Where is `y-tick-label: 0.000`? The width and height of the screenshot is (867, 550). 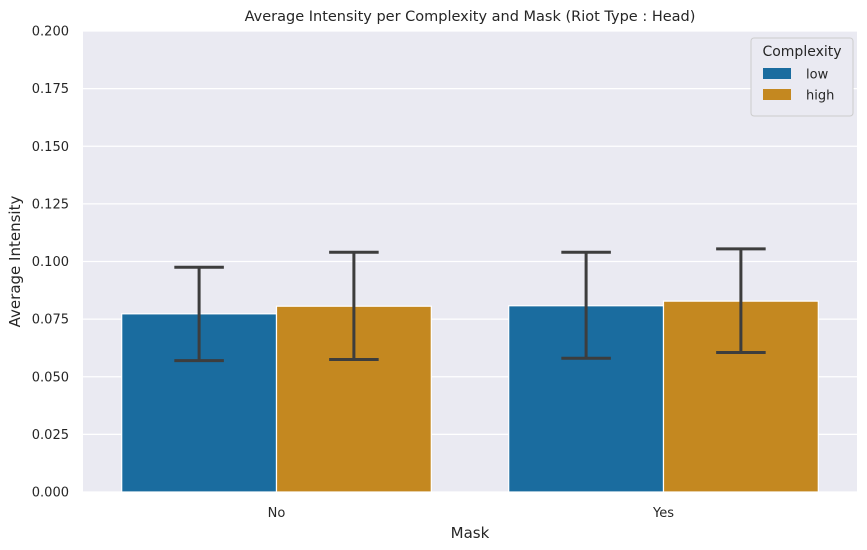
y-tick-label: 0.000 is located at coordinates (50, 493).